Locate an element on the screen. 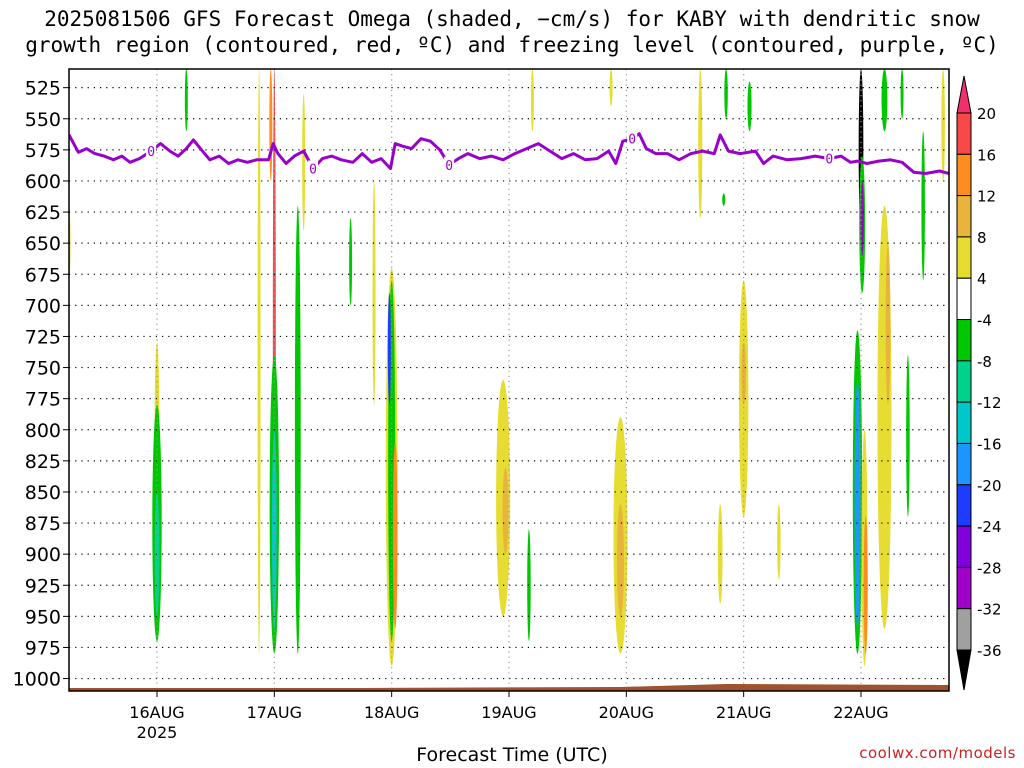  y-tick-label: 1000 is located at coordinates (37, 680).